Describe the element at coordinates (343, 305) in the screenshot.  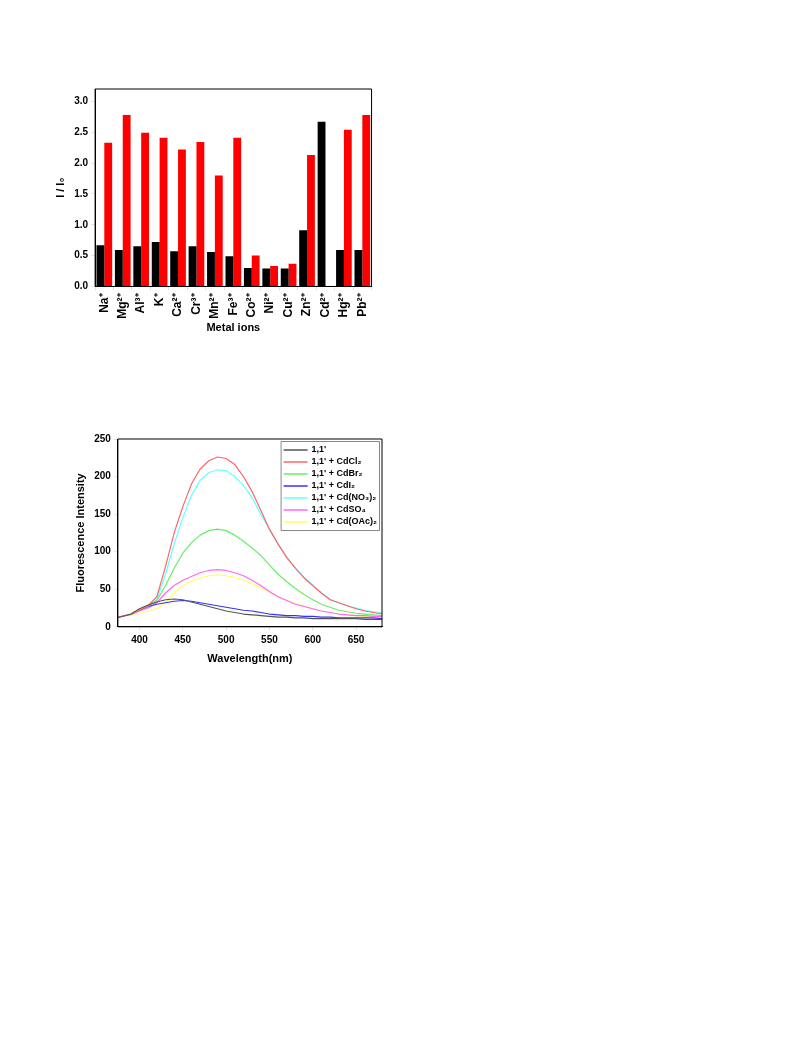
I see `x-tick-label: Hg²⁺` at that location.